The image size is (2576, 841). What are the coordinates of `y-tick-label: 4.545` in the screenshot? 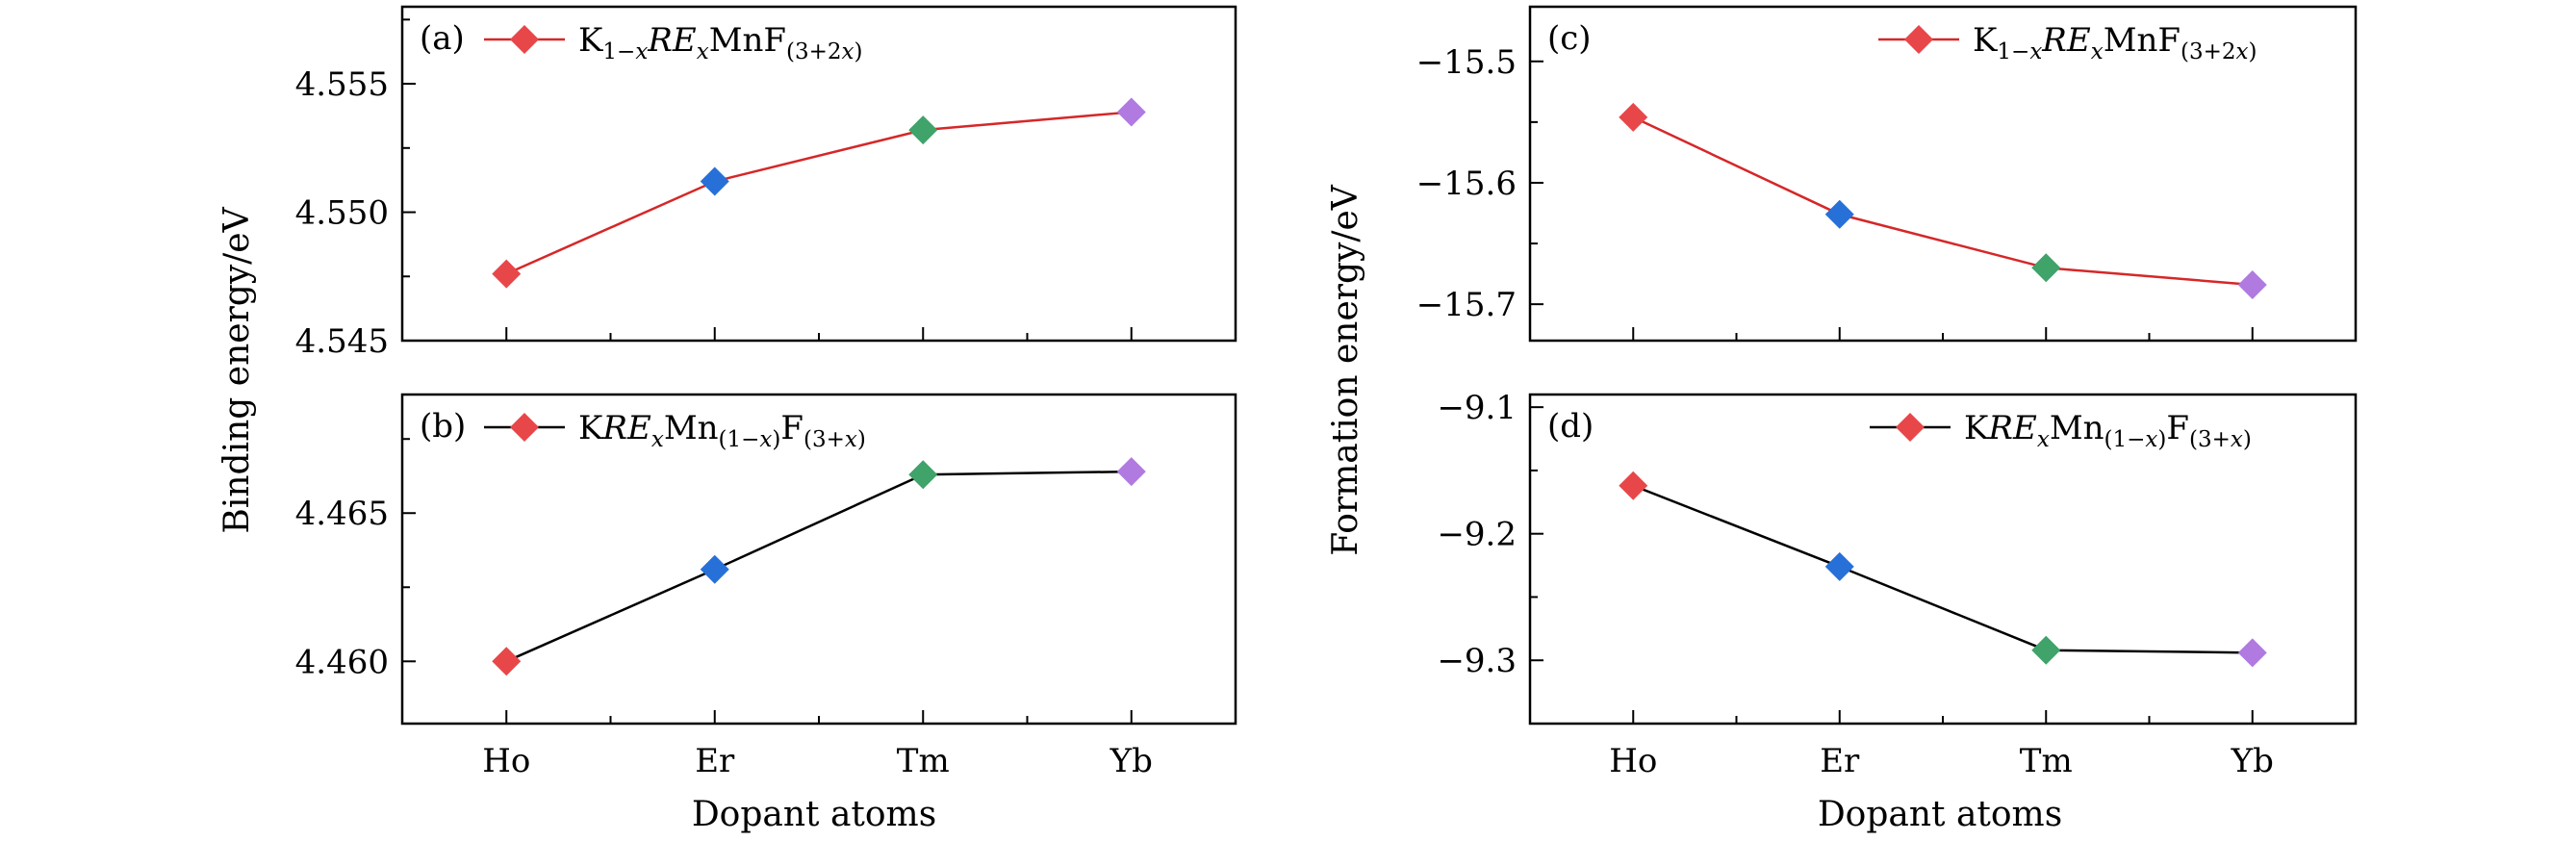 It's located at (342, 341).